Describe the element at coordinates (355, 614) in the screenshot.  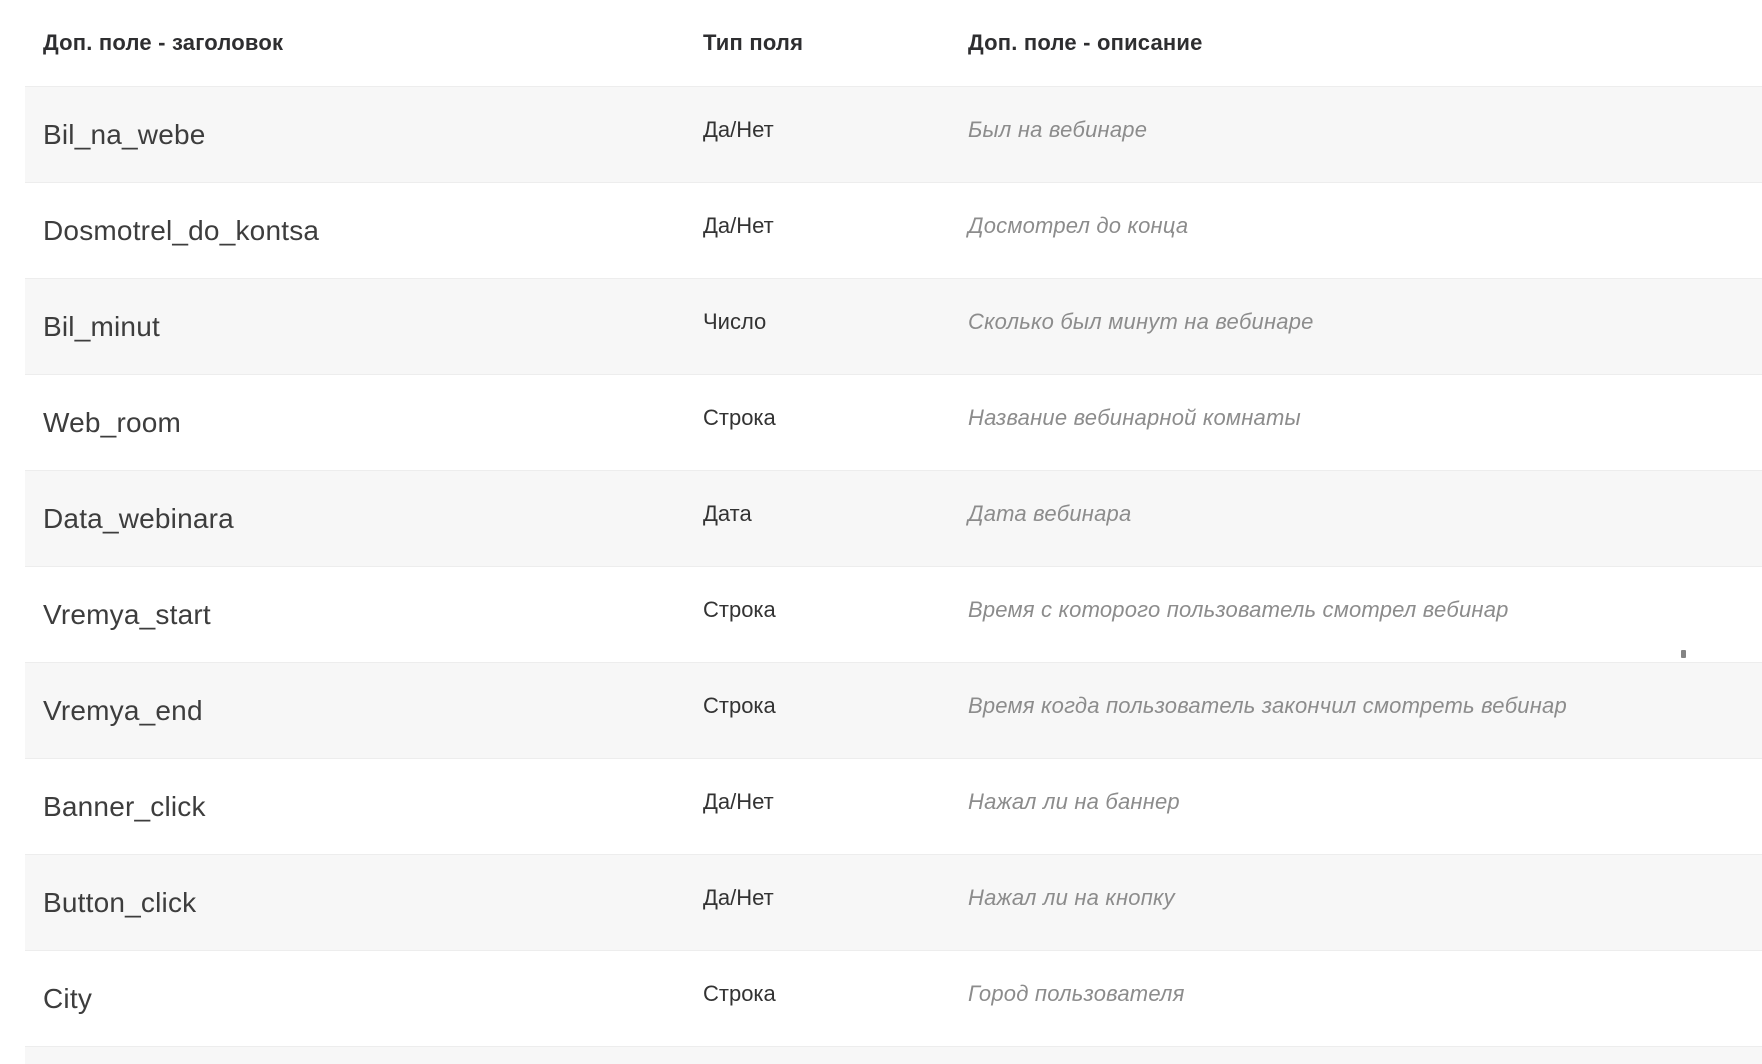
I see `field-title: Vremya_start` at that location.